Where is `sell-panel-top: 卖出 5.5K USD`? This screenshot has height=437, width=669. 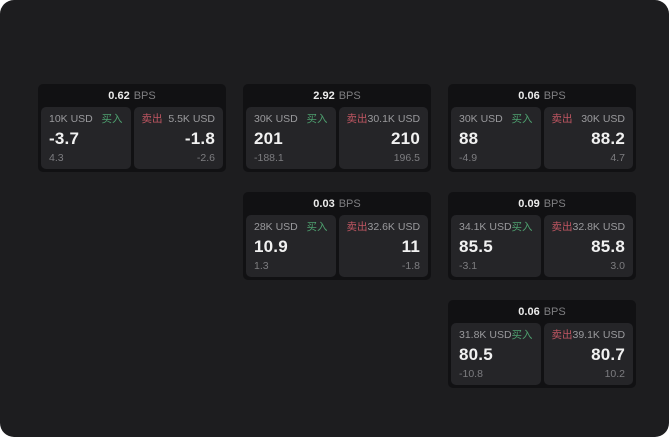
sell-panel-top: 卖出 5.5K USD is located at coordinates (179, 119).